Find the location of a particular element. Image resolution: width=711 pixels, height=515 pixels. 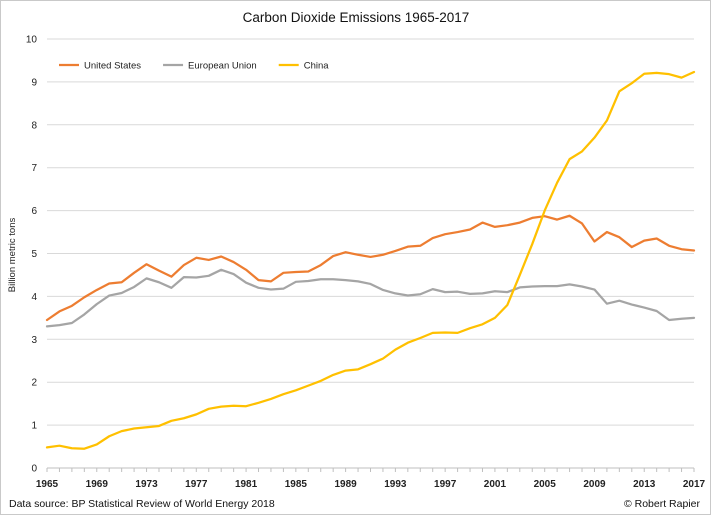

x-tick-label: 1969 is located at coordinates (97, 484).